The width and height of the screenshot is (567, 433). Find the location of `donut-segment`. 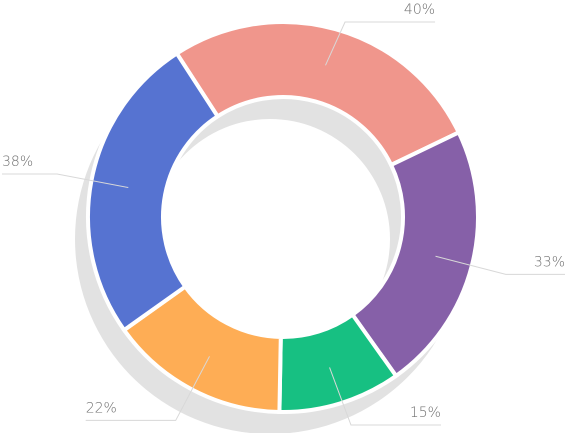

donut-segment is located at coordinates (414, 254).